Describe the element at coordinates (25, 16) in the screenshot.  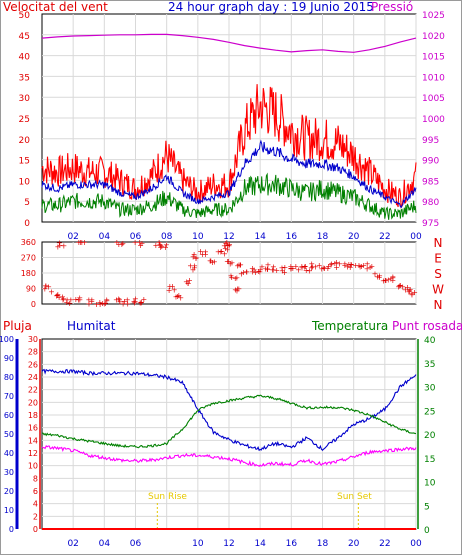
I see `wind-tick-label: 50` at that location.